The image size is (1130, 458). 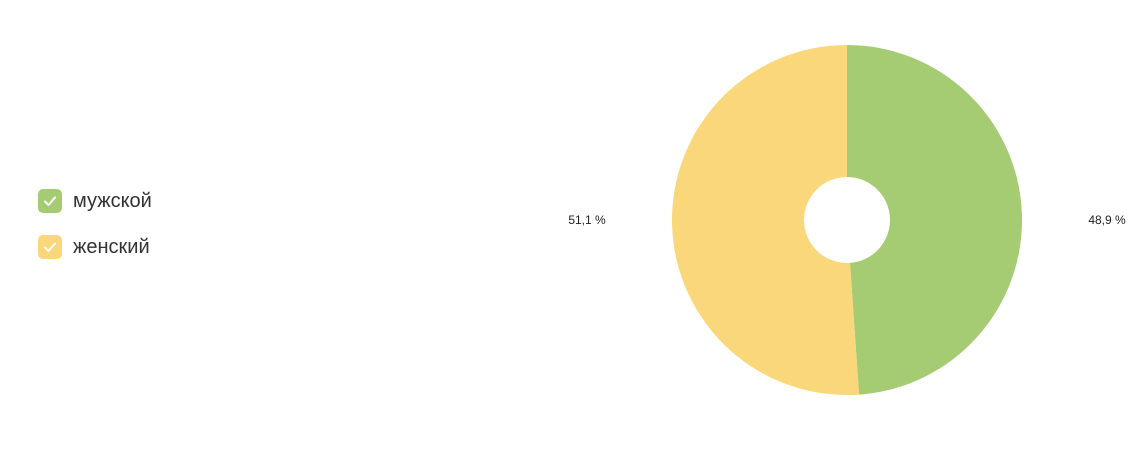 What do you see at coordinates (112, 201) in the screenshot?
I see `legend-label-male: мужской` at bounding box center [112, 201].